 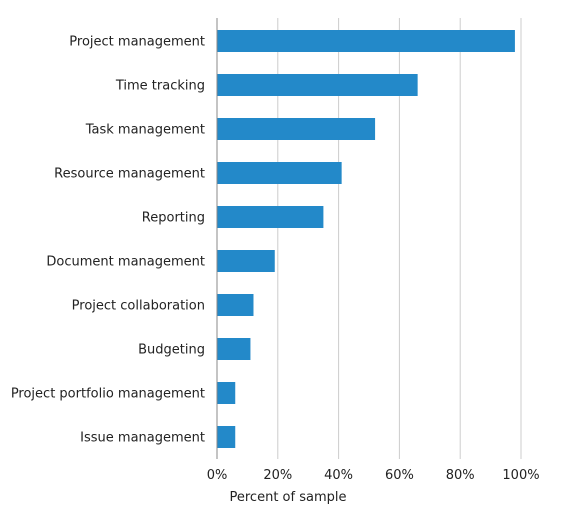 I want to click on x-tick-label: 40%, so click(x=338, y=475).